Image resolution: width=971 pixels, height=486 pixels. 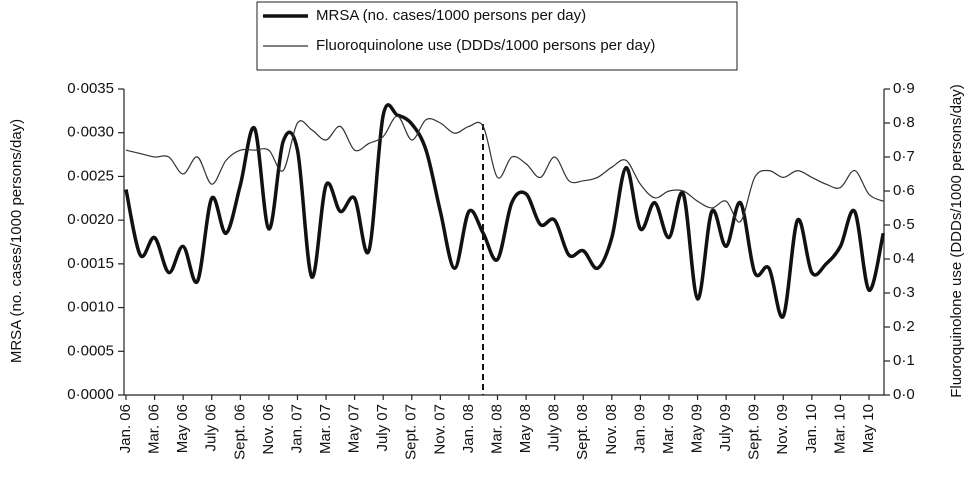 I want to click on y2-tick-label: 0·9, so click(x=904, y=88).